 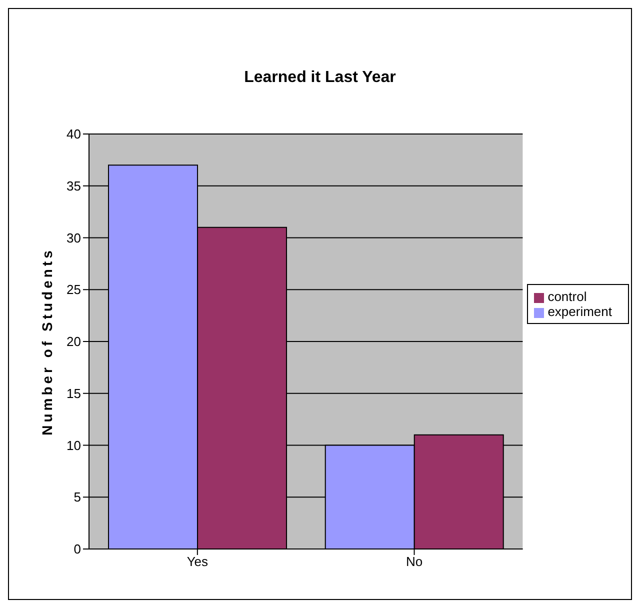 I want to click on y-tick-label: 20, so click(x=73, y=342).